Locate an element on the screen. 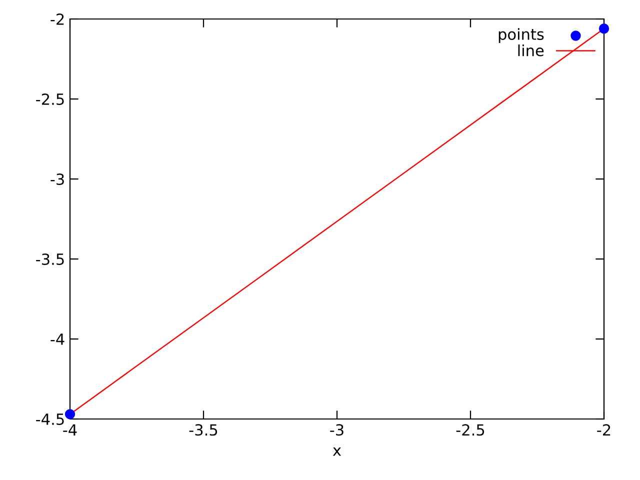  x-tick-label: -4 is located at coordinates (70, 430).